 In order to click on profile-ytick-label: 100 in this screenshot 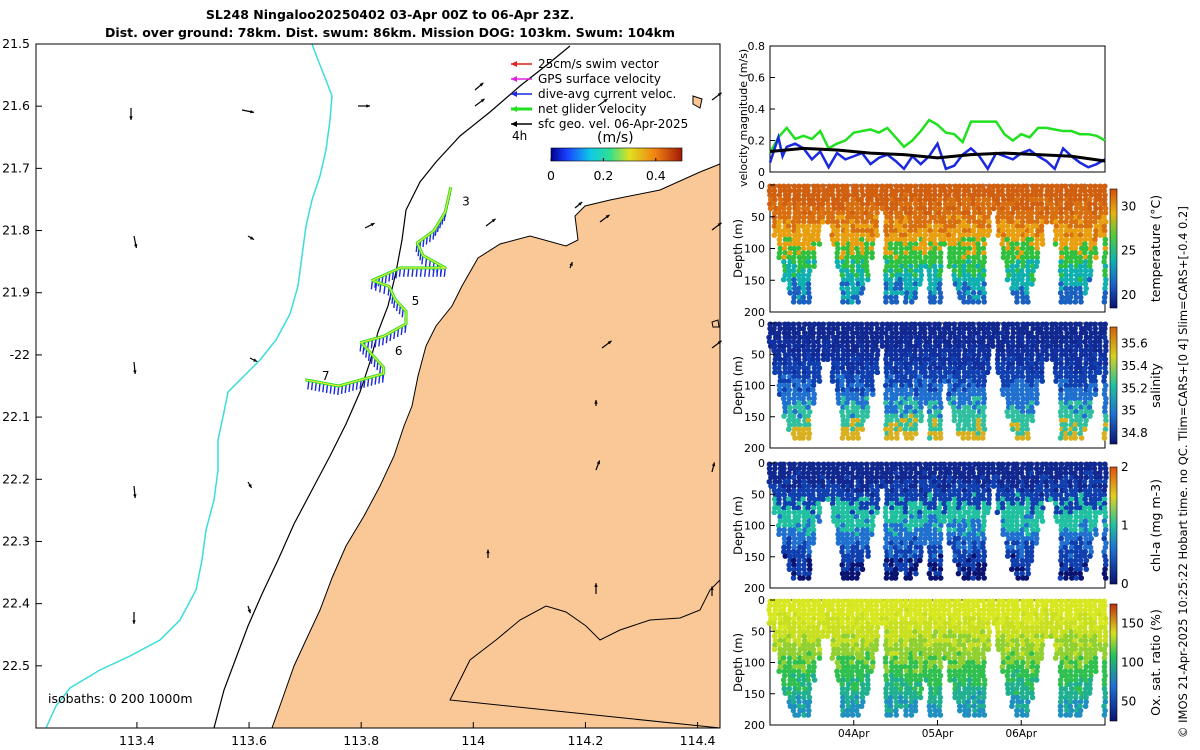, I will do `click(754, 386)`.